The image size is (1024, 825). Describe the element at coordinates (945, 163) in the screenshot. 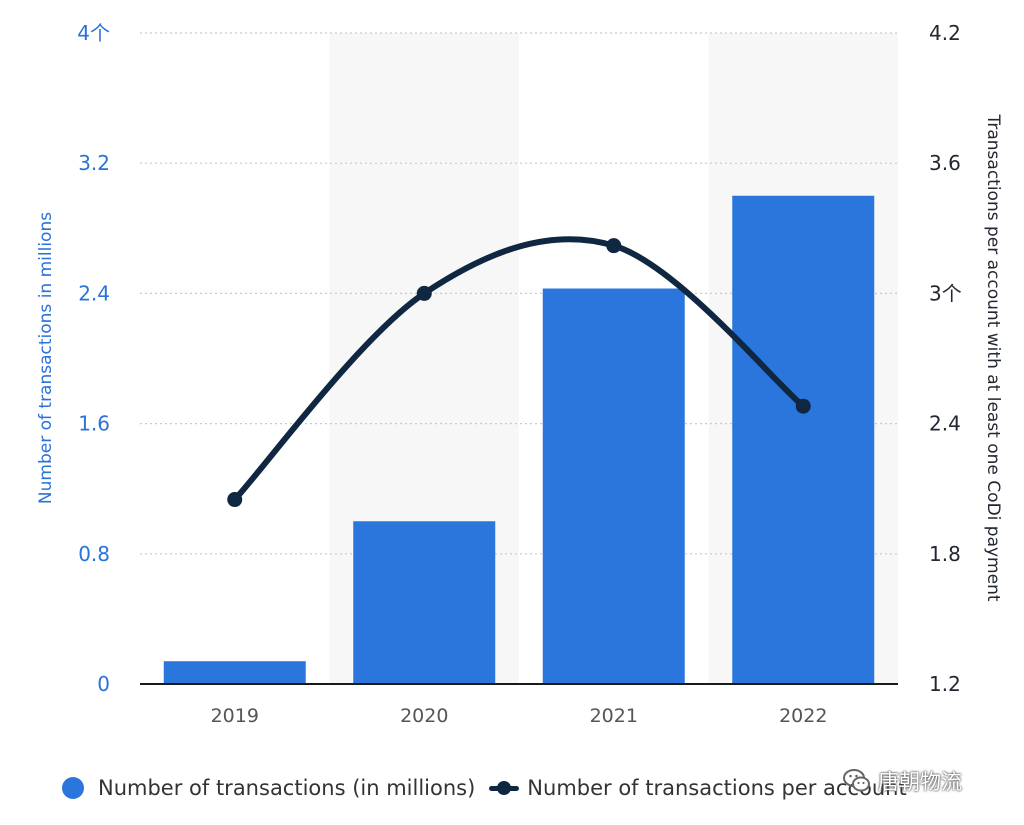

I see `y-tick-label-right: 3.6` at that location.